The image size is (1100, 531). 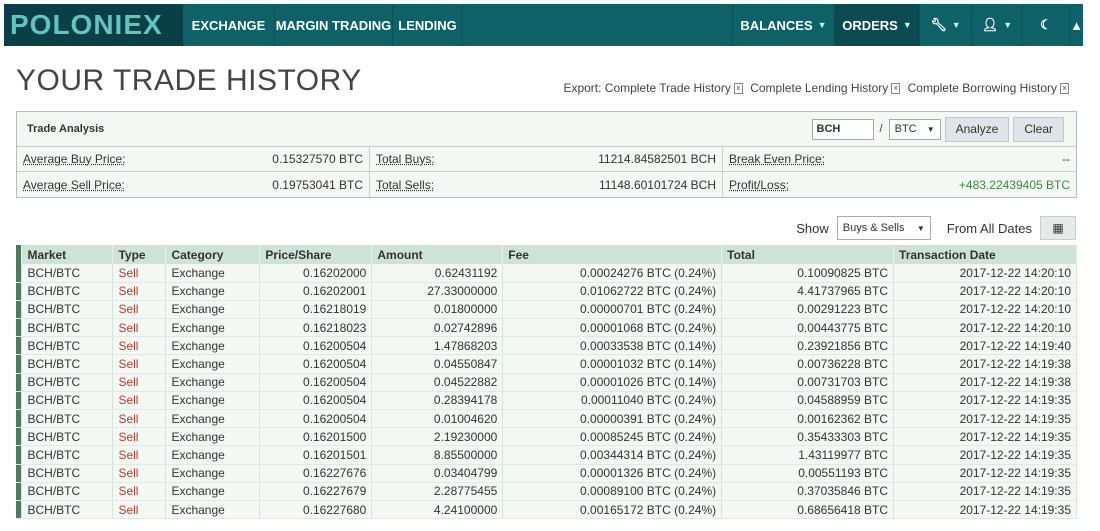 What do you see at coordinates (612, 346) in the screenshot?
I see `fee-cell: 0.00033538 BTC (0.14%)` at bounding box center [612, 346].